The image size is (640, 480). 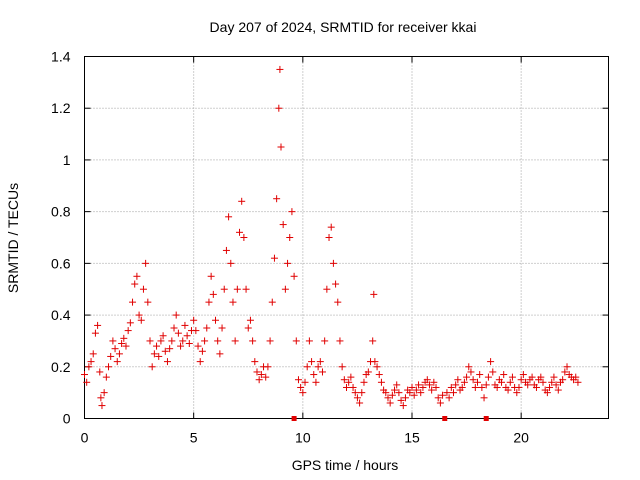 I want to click on y-tick-label: 1.4, so click(x=61, y=57).